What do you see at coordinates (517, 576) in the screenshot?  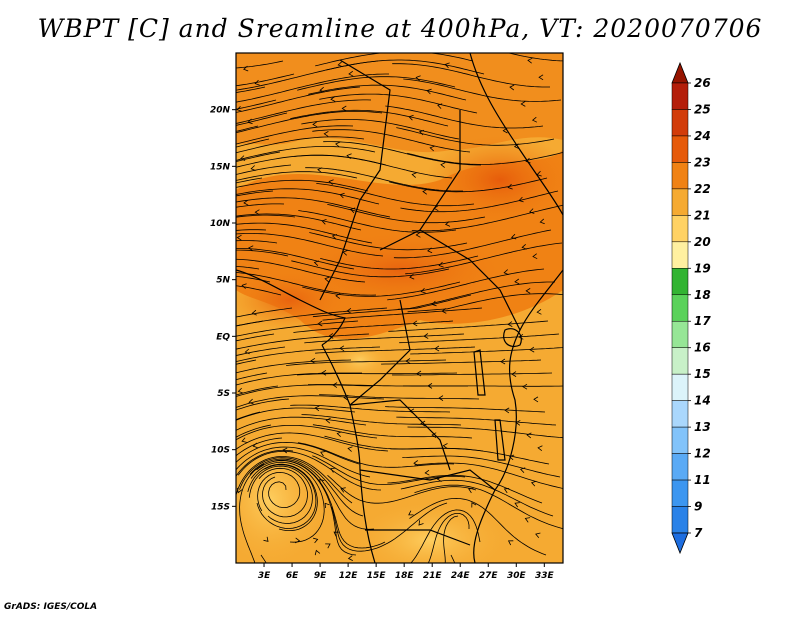 I see `x-tick-label: 30E` at bounding box center [517, 576].